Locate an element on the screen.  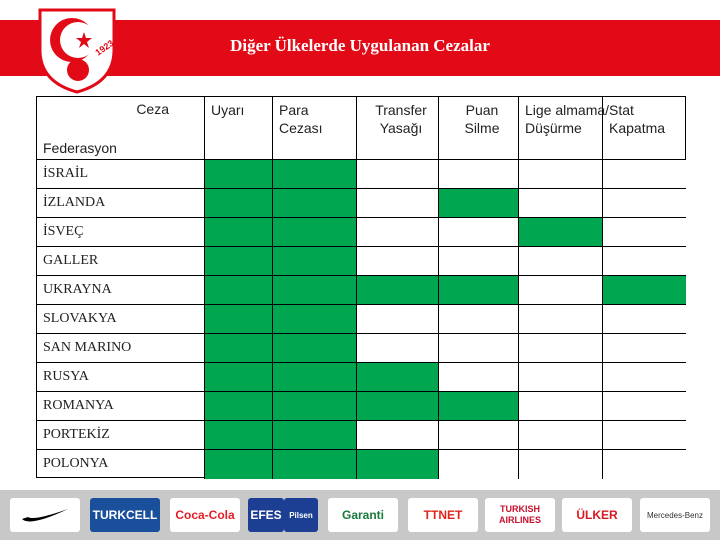
column-header-text: Transfer Yasağı is located at coordinates (401, 119).